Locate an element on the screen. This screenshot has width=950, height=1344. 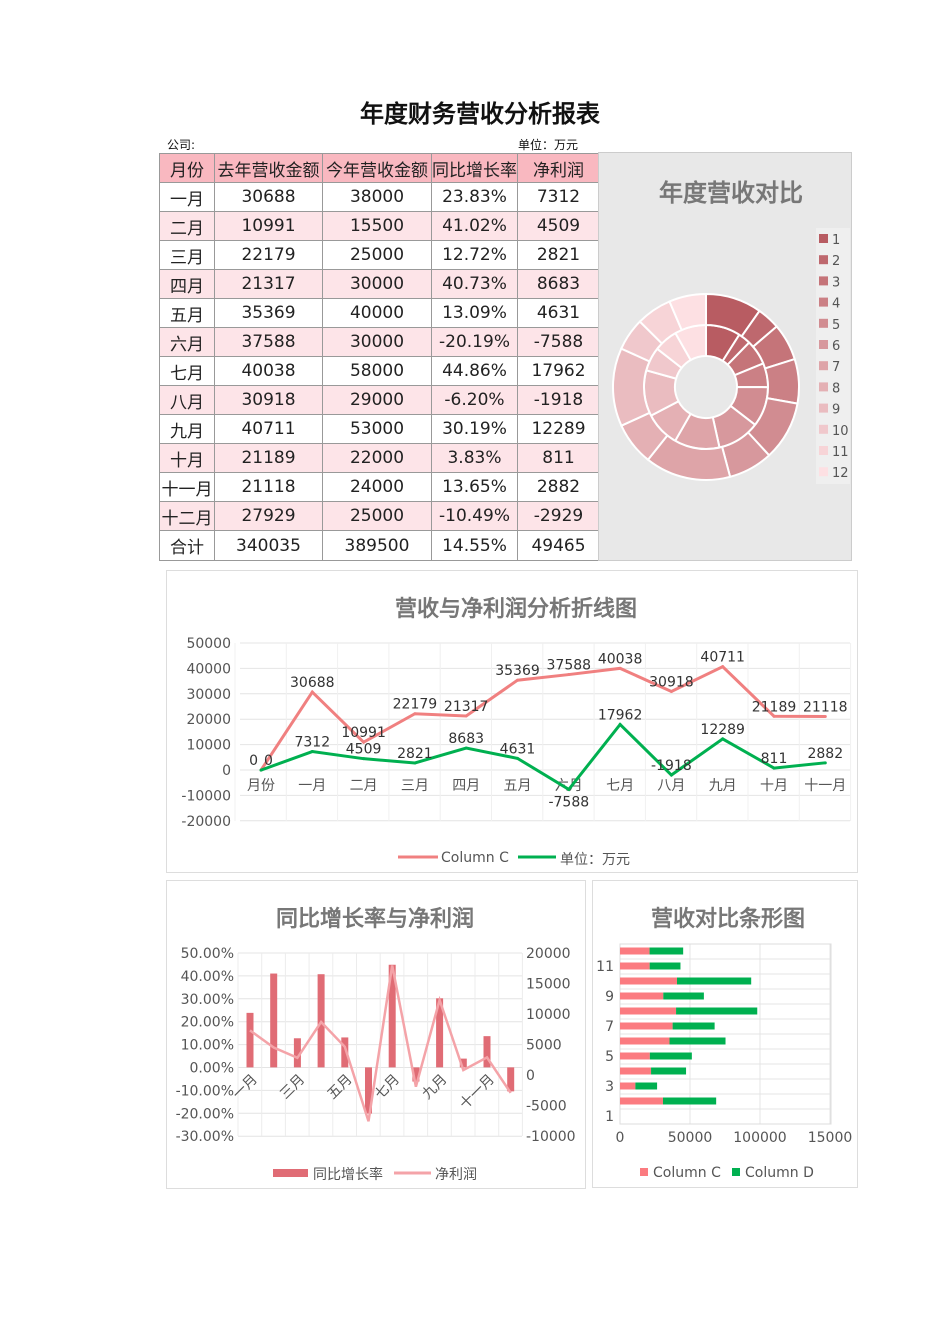
table-cell: 811 is located at coordinates (558, 458).